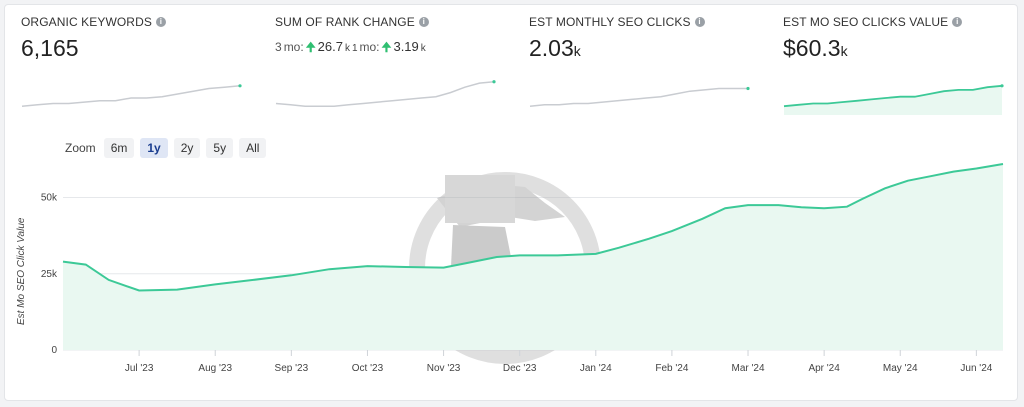  I want to click on zoom-controls: Zoom 6m 1y 2y 5y All, so click(166, 148).